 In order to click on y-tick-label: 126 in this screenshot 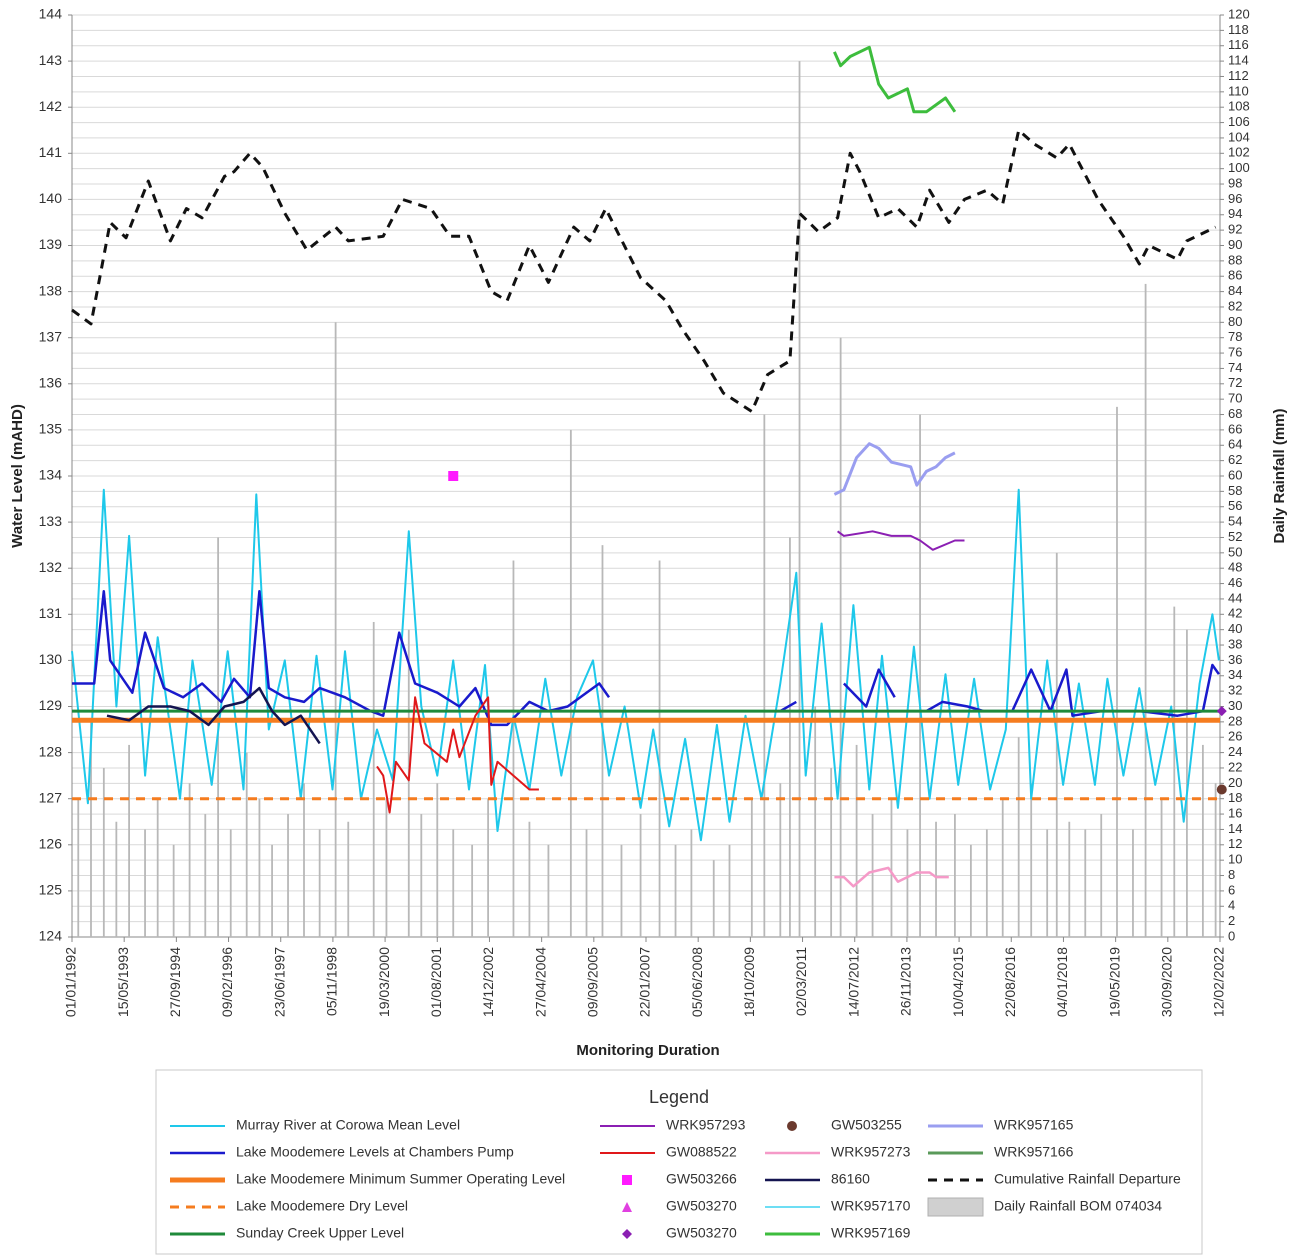, I will do `click(51, 844)`.